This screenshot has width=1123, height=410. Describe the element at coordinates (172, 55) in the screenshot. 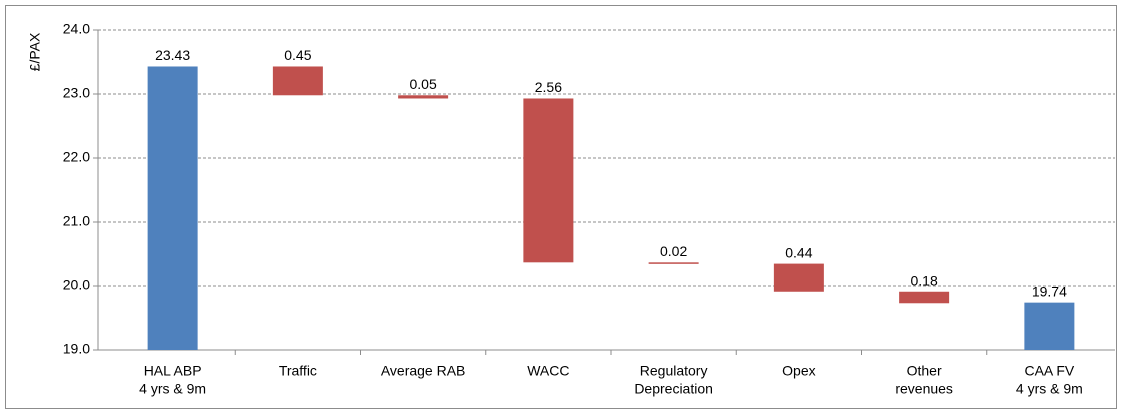

I see `value-label: 23.43` at that location.